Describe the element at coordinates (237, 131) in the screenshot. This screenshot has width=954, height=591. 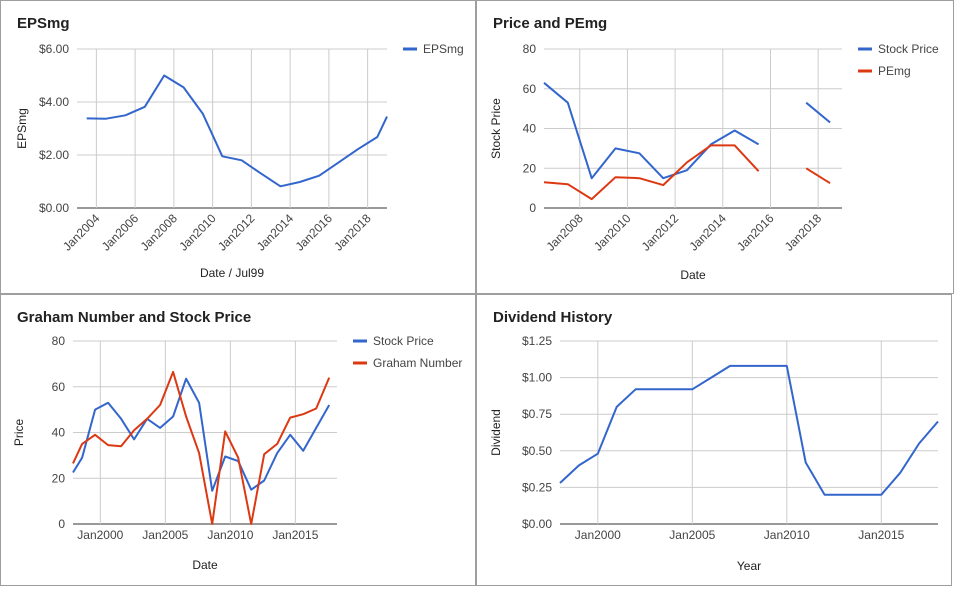
I see `series-line-epsmg` at that location.